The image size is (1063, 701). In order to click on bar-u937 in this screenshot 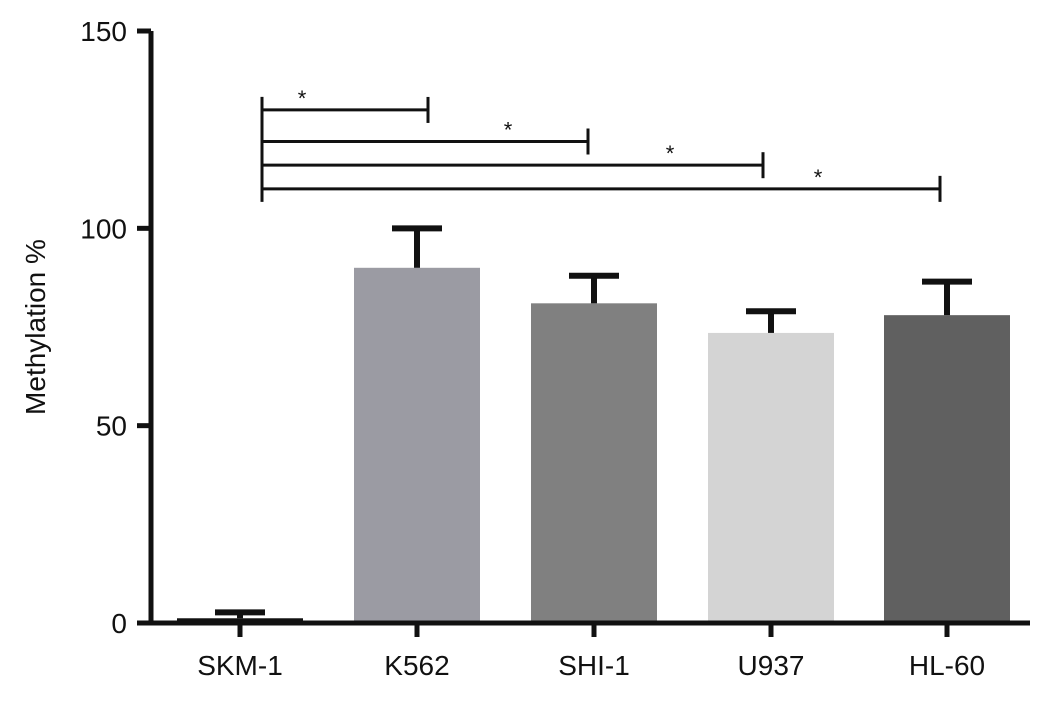, I will do `click(771, 477)`.